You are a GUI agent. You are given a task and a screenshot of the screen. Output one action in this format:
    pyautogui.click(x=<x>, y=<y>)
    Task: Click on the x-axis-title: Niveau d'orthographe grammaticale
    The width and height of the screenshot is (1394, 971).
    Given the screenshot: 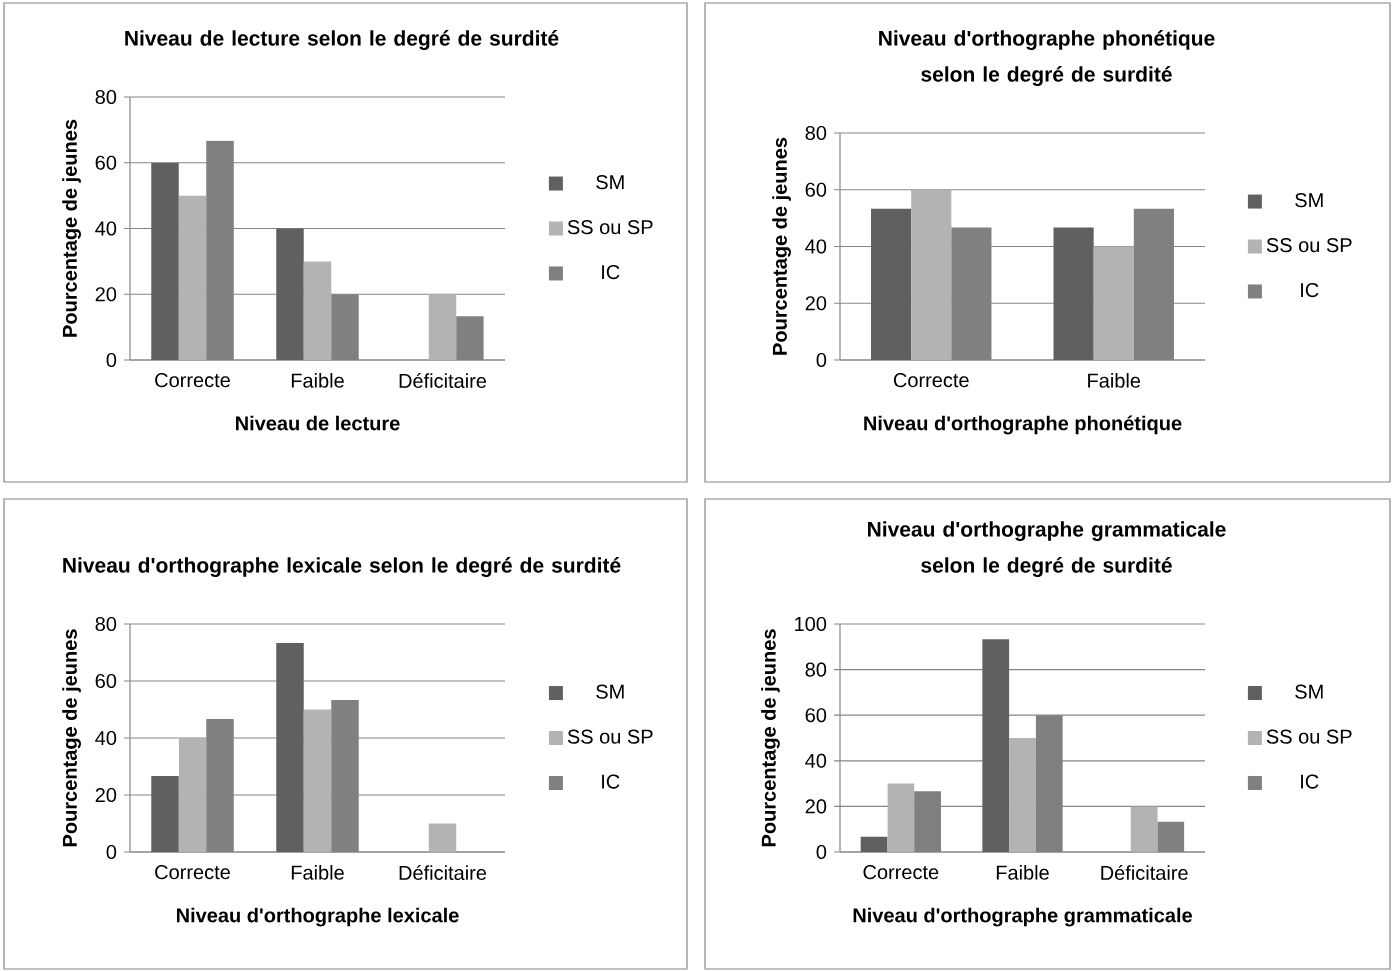 What is the action you would take?
    pyautogui.click(x=1022, y=917)
    